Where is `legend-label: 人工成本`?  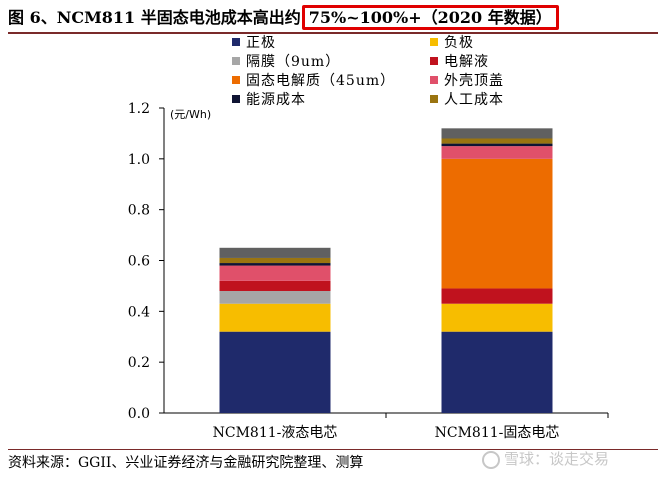
legend-label: 人工成本 is located at coordinates (474, 100).